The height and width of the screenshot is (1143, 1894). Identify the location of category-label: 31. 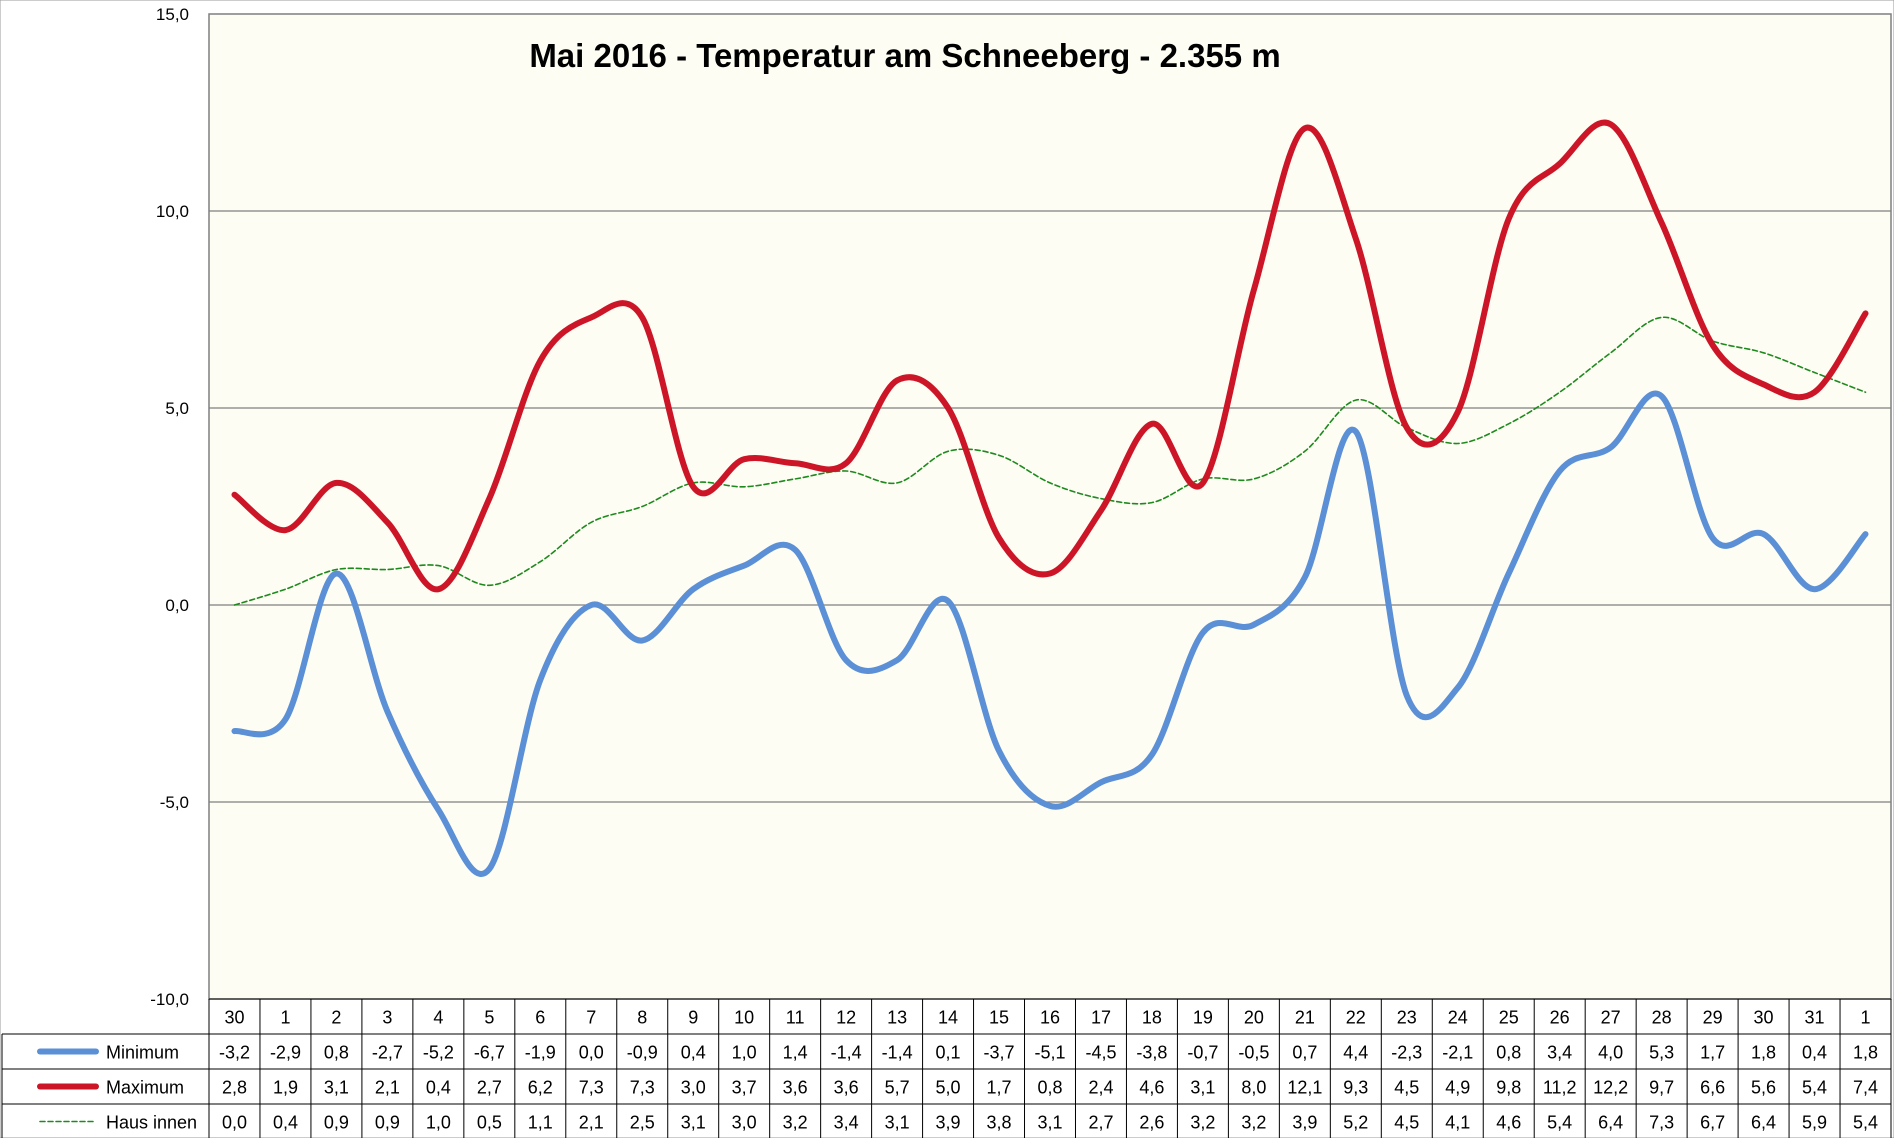
(1815, 1018).